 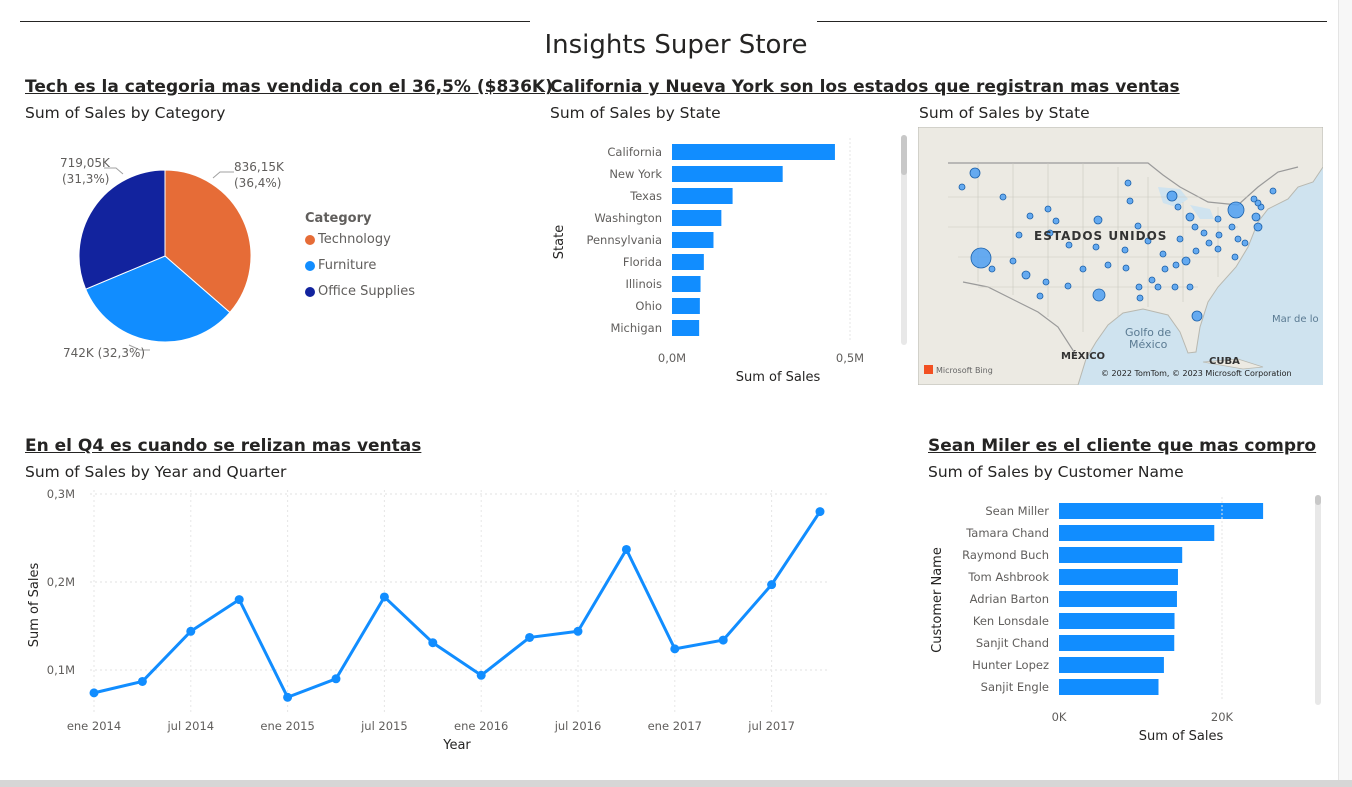 What do you see at coordinates (288, 697) in the screenshot?
I see `line-point-2015-q1` at bounding box center [288, 697].